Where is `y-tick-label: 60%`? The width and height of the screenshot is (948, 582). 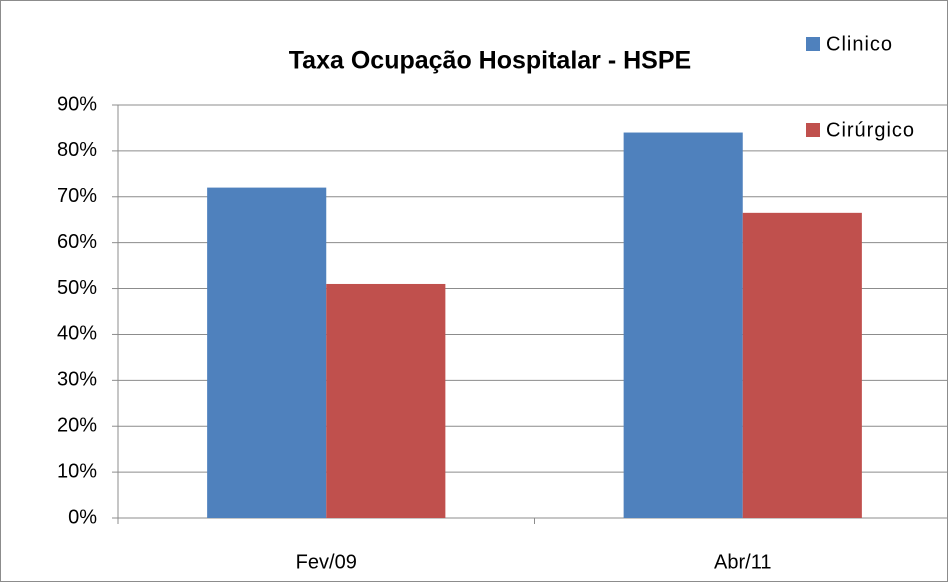
y-tick-label: 60% is located at coordinates (77, 242).